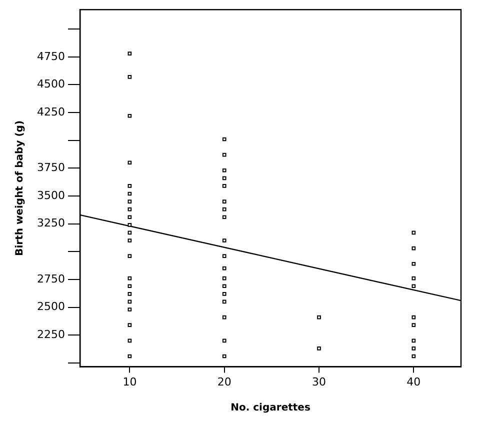 The width and height of the screenshot is (499, 422). Describe the element at coordinates (50, 111) in the screenshot. I see `y-tick-label: 4250` at that location.